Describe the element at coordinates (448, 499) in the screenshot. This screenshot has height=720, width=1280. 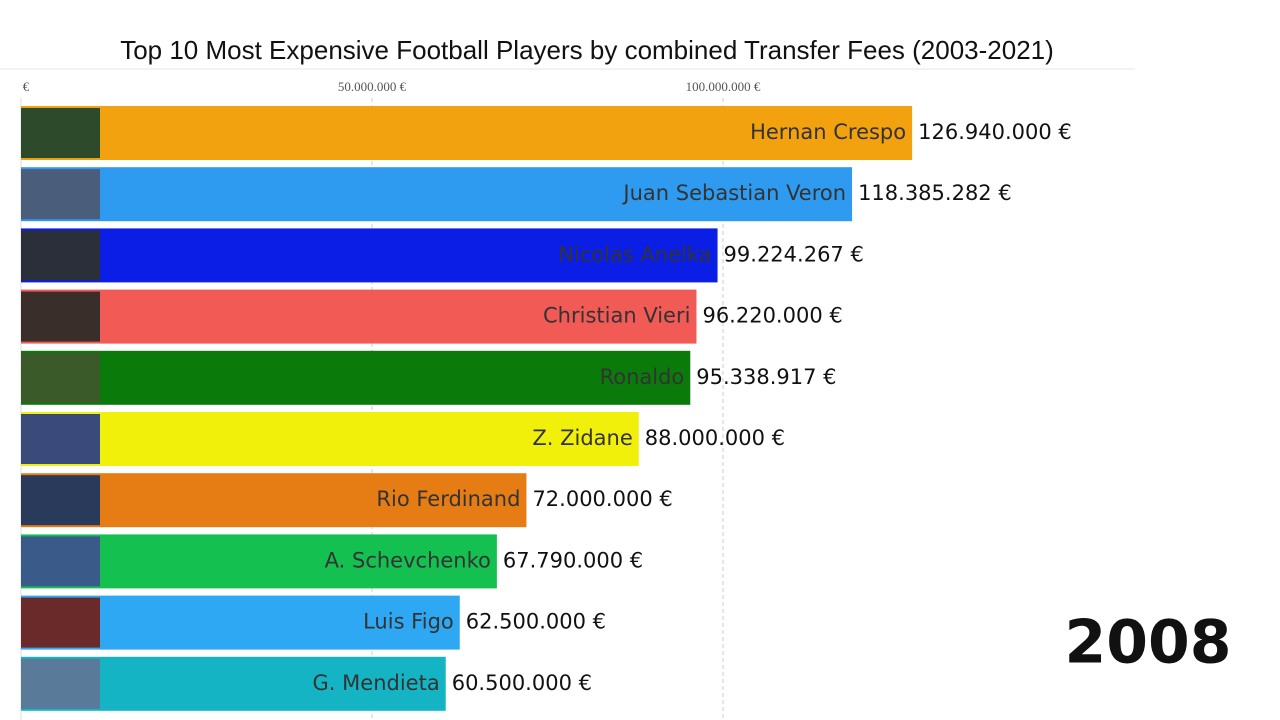
I see `bar-name: Rio Ferdinand` at that location.